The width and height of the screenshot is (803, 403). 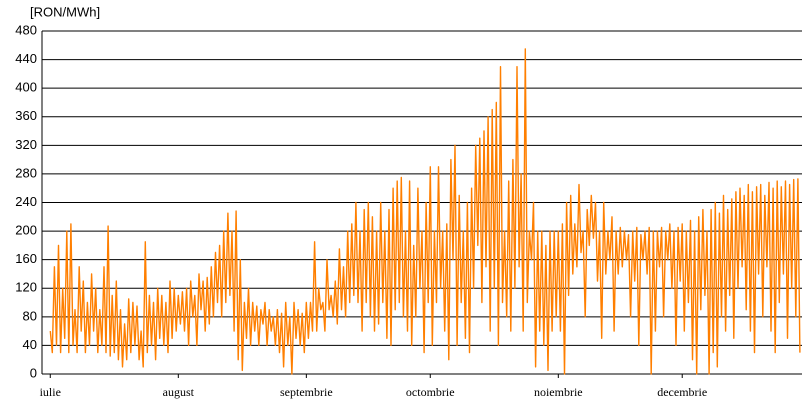 What do you see at coordinates (430, 392) in the screenshot?
I see `x-tick-label: octombrie` at bounding box center [430, 392].